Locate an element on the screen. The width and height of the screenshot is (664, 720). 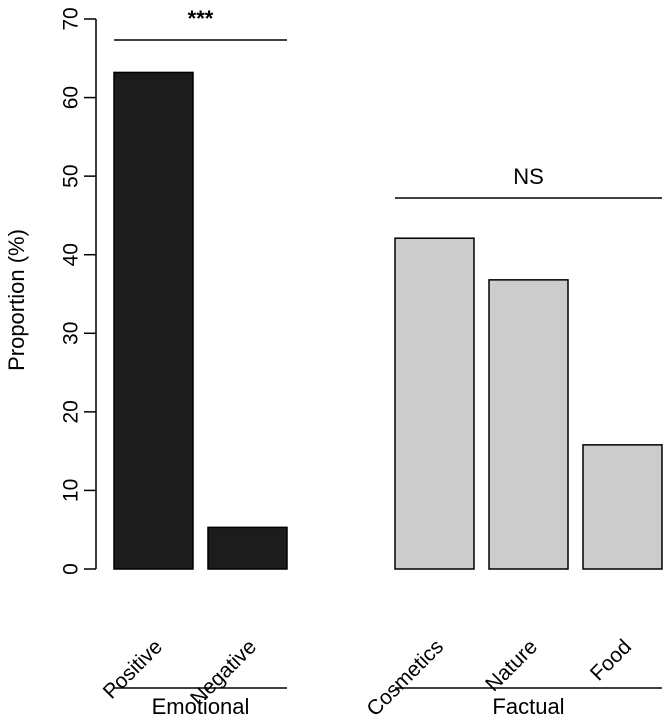
y-axis-title: Proportion (%) is located at coordinates (16, 300).